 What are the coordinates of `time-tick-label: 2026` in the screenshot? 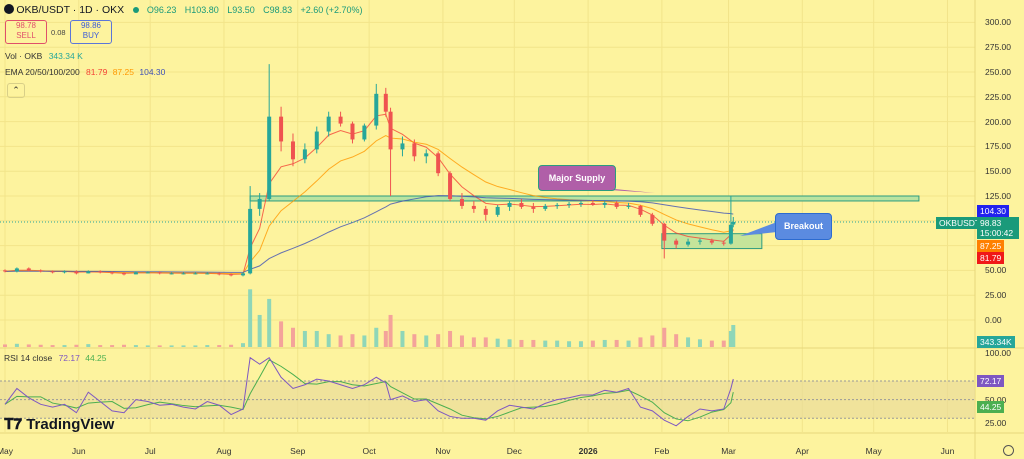 It's located at (588, 451).